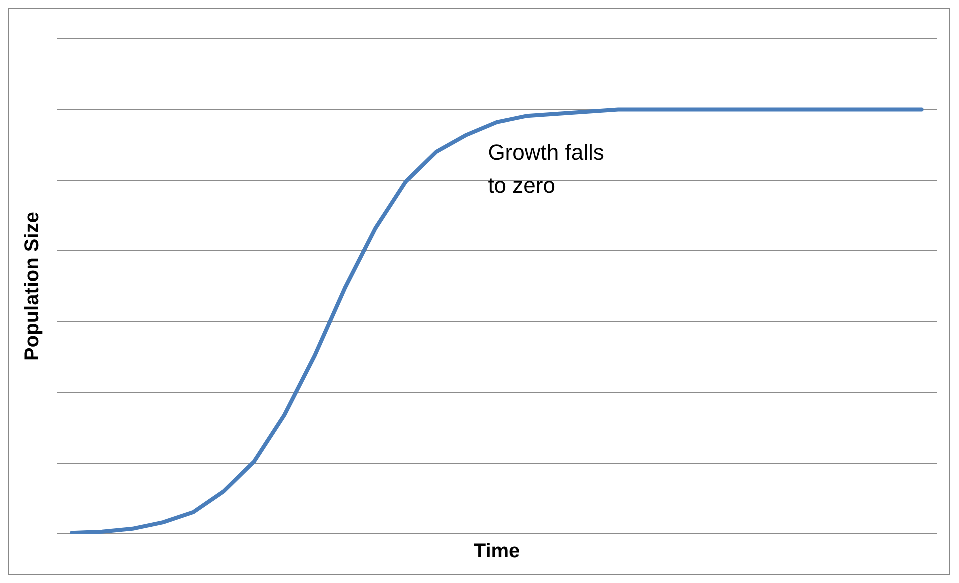 This screenshot has height=583, width=959. Describe the element at coordinates (33, 286) in the screenshot. I see `y-axis-title: Population Size` at that location.